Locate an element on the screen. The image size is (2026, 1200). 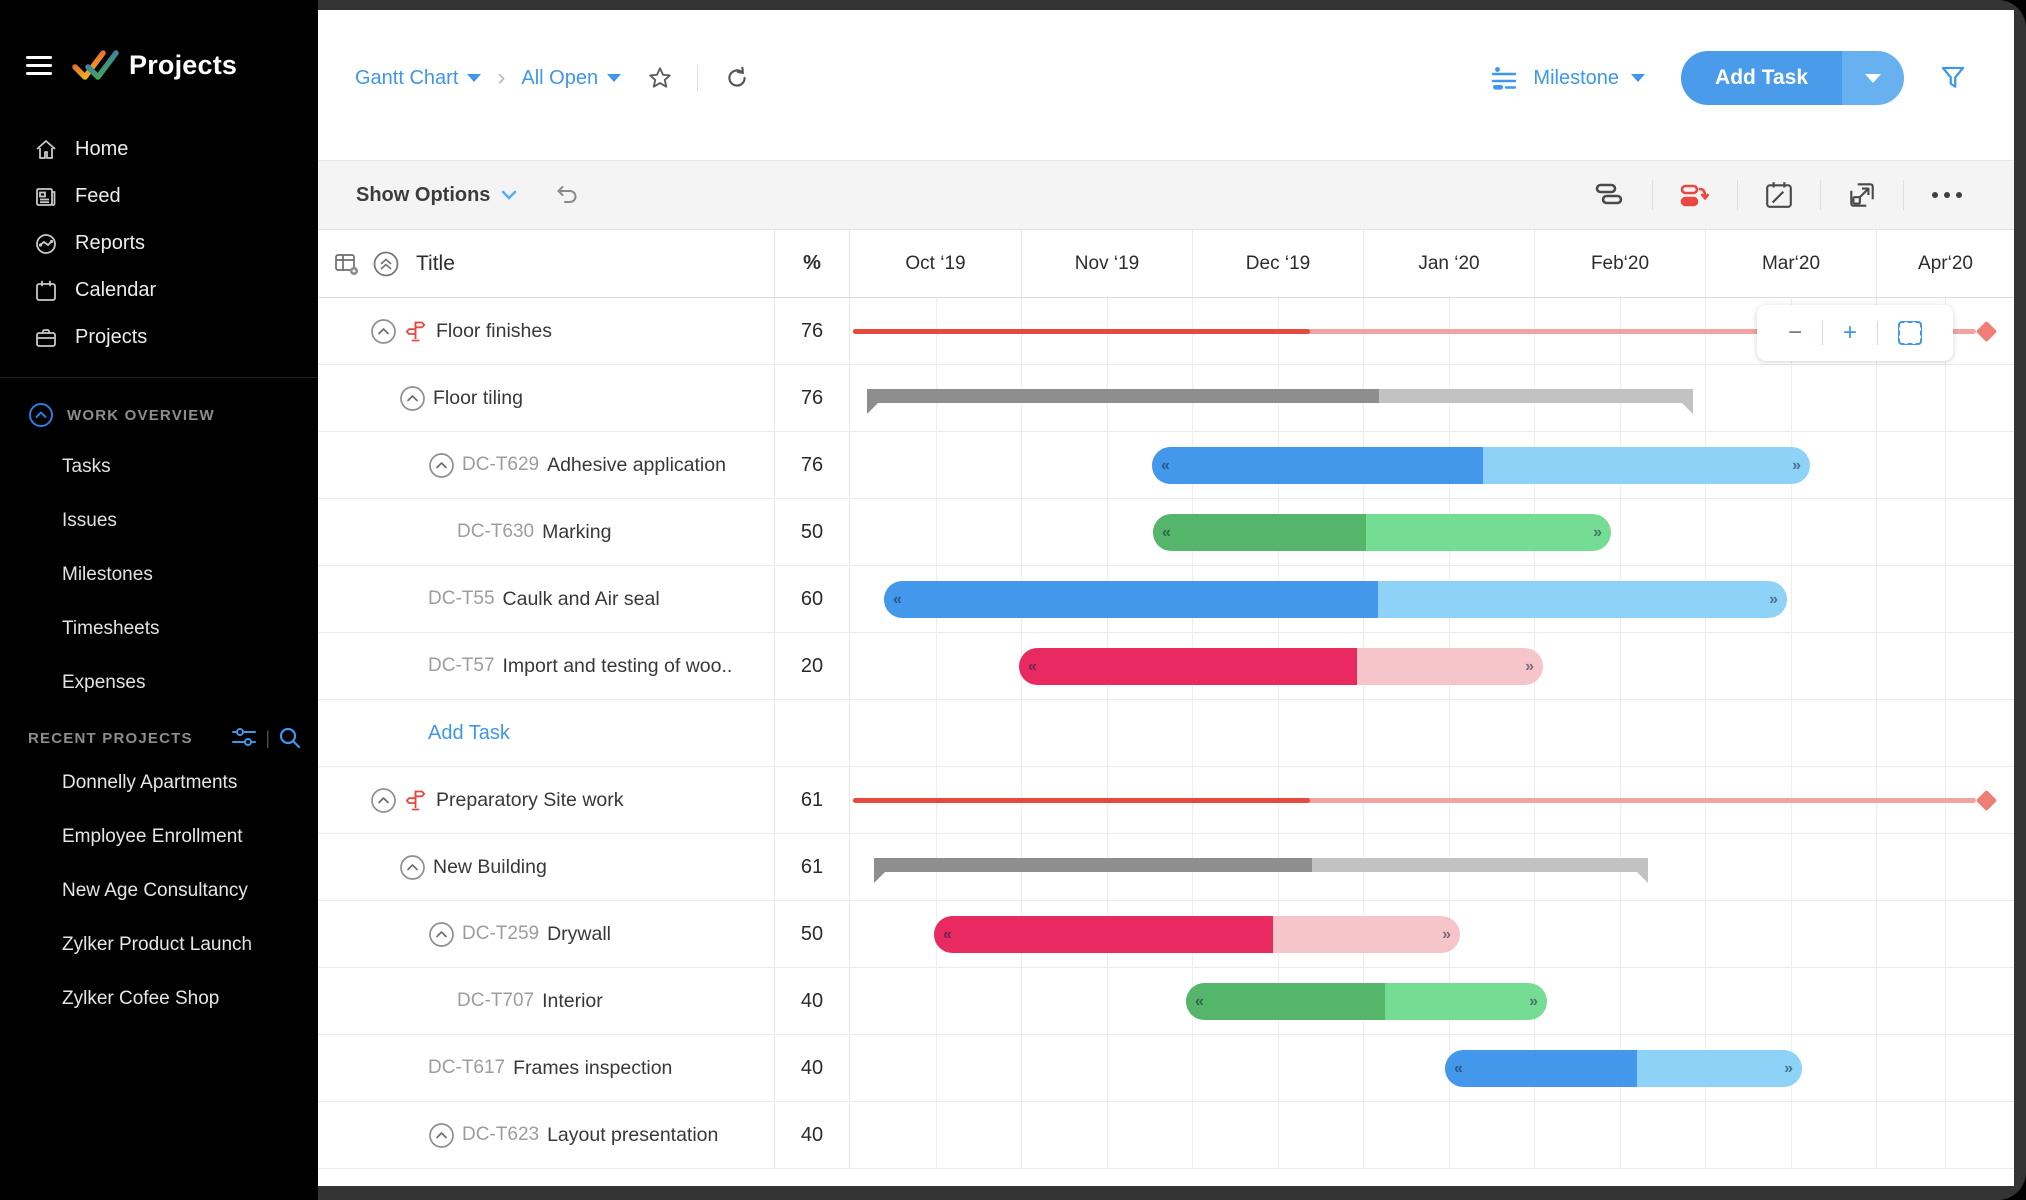
recent-project-new-age-consultancy: New Age Consultancy is located at coordinates (155, 890).